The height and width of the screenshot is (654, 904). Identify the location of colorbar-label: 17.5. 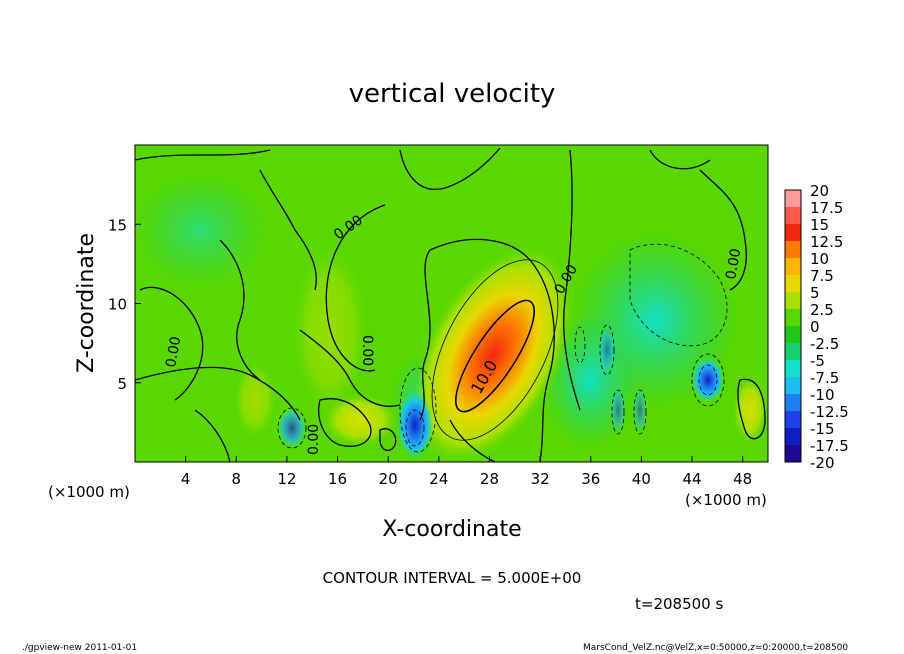
(826, 208).